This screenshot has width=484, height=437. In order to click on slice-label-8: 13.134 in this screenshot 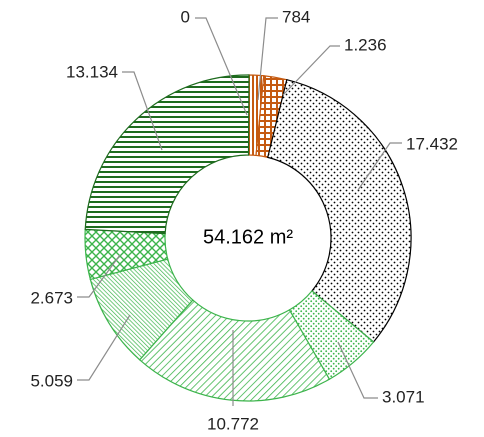, I will do `click(92, 71)`.